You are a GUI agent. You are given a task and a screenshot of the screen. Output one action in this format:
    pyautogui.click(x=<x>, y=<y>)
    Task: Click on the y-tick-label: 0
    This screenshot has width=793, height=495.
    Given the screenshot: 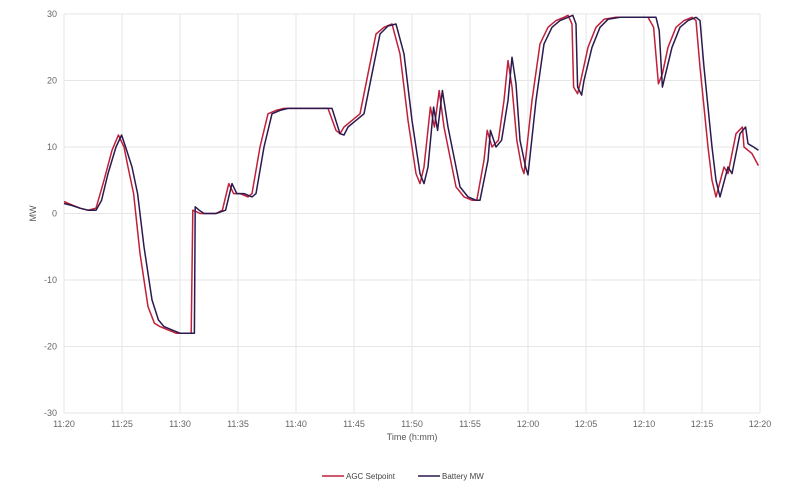 What is the action you would take?
    pyautogui.click(x=54, y=214)
    